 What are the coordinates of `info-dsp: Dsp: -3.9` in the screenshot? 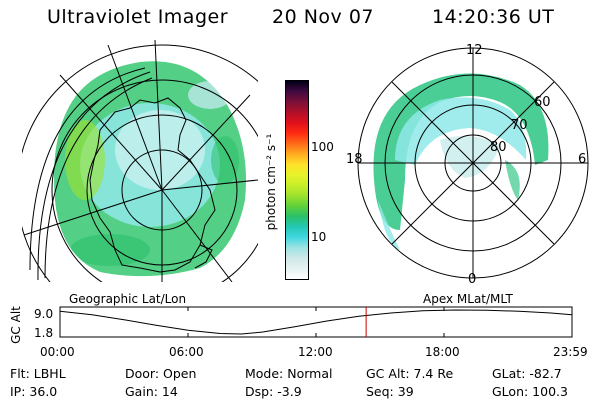 It's located at (273, 391).